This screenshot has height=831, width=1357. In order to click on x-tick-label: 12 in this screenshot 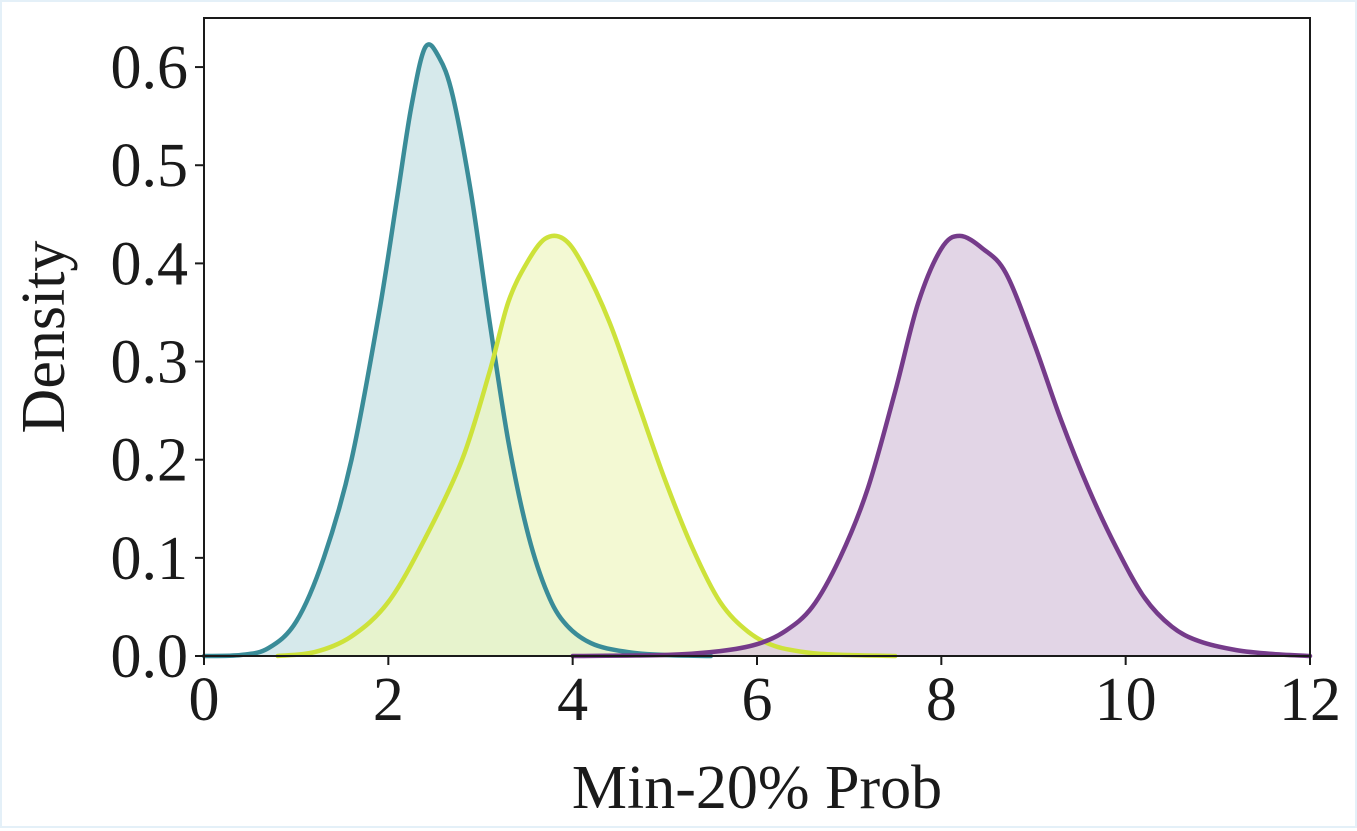, I will do `click(1310, 700)`.